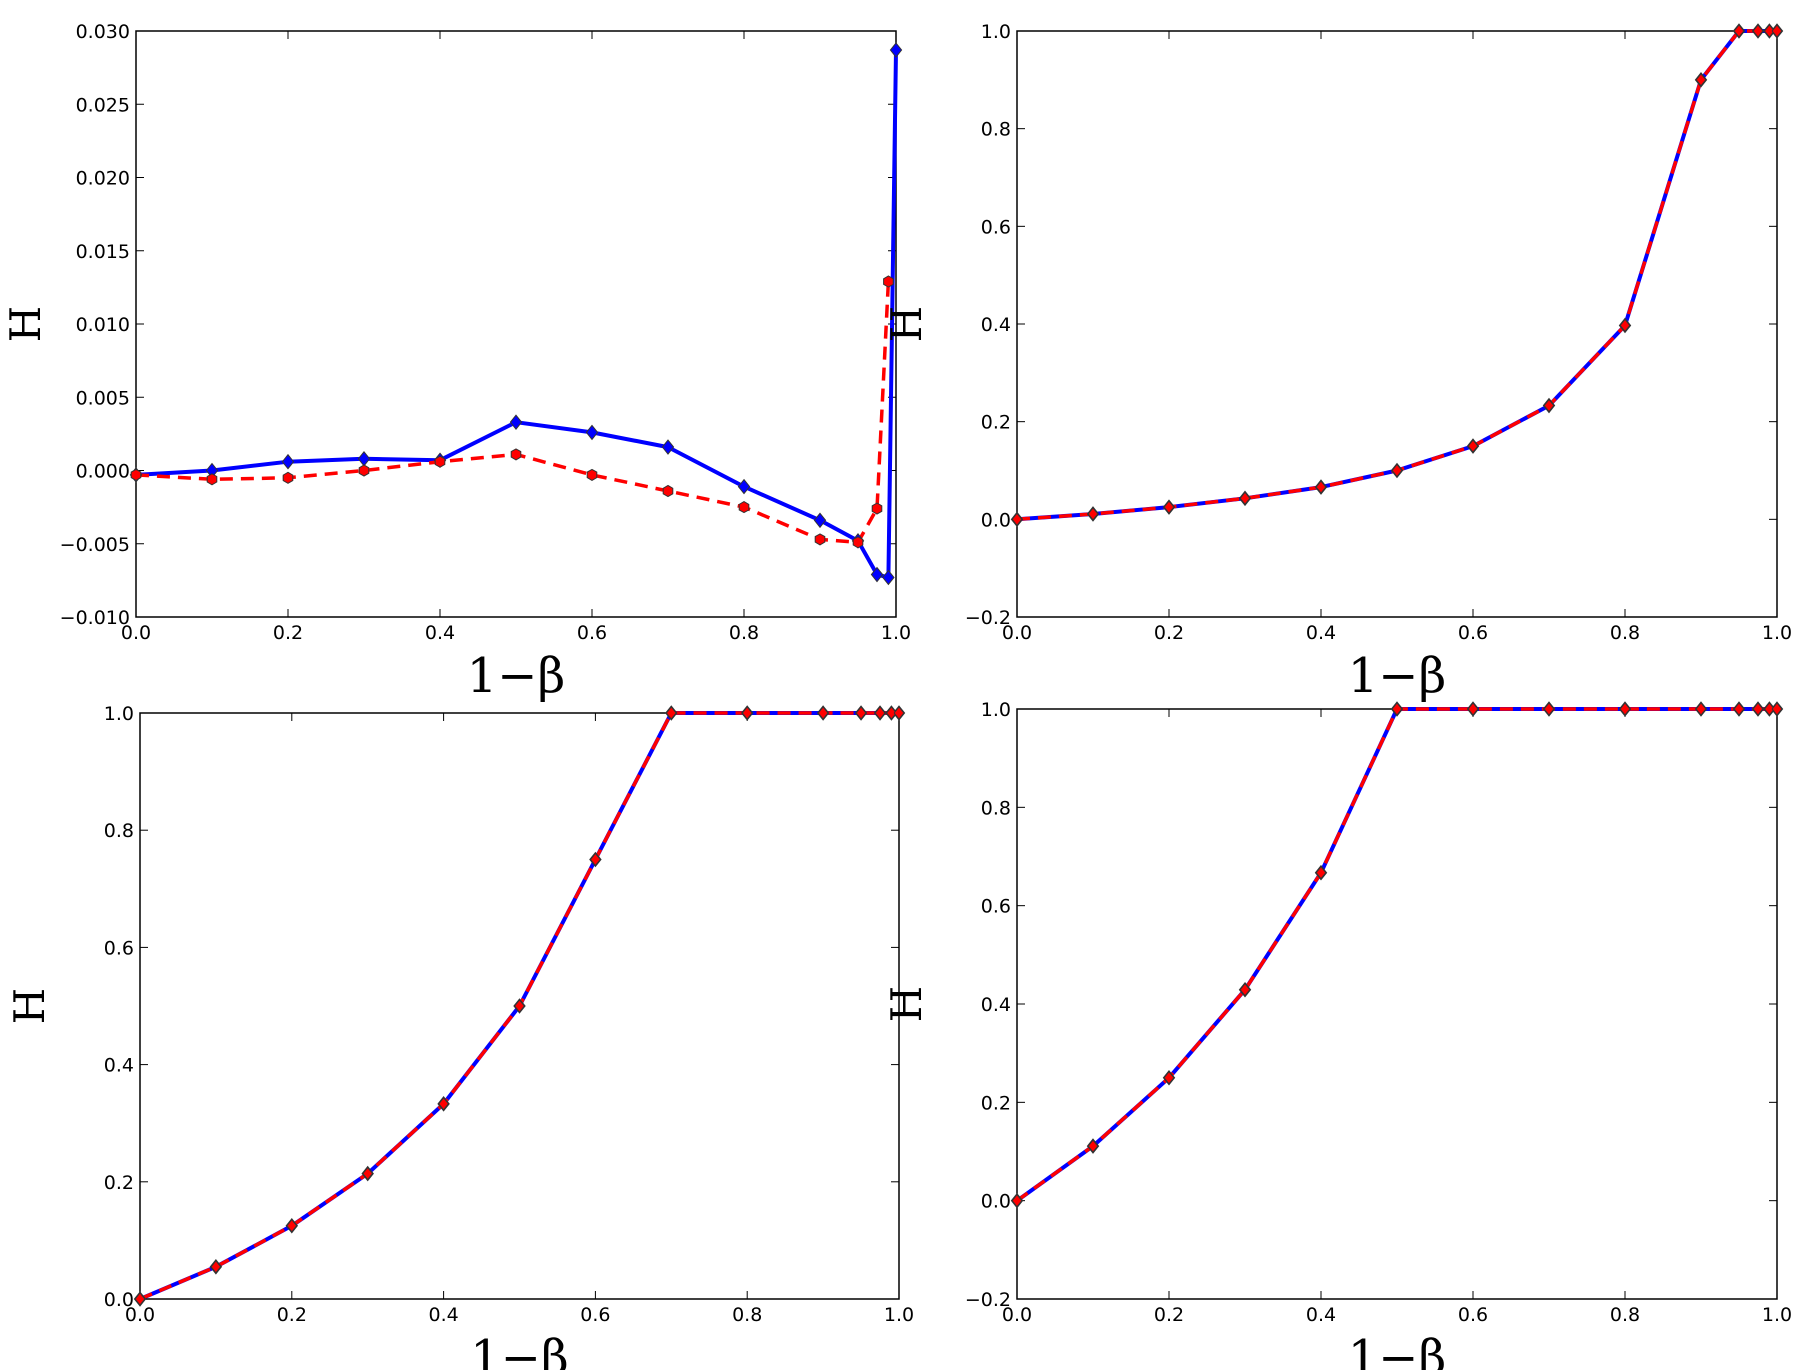 This screenshot has width=1800, height=1370. What do you see at coordinates (103, 325) in the screenshot?
I see `y-tick-label: 0.010` at bounding box center [103, 325].